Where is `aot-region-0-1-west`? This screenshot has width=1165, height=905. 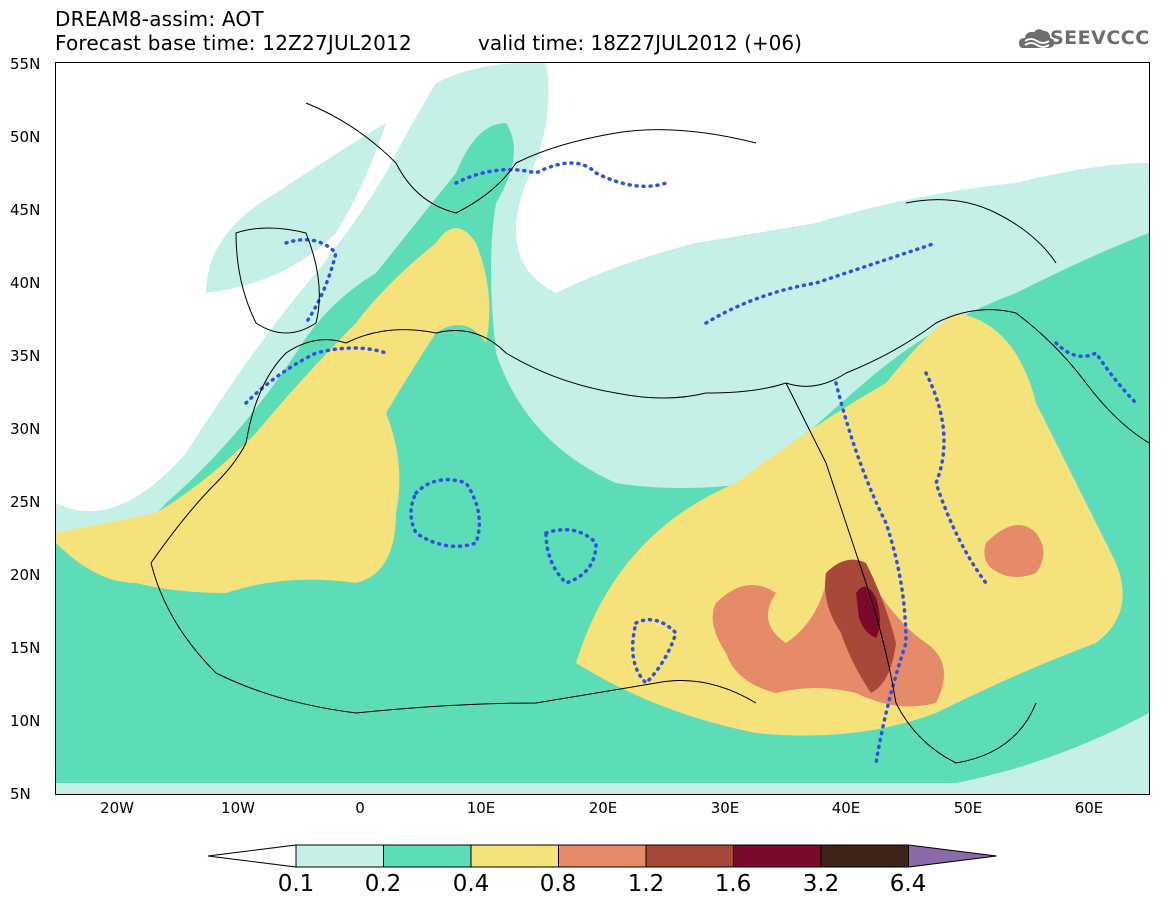
aot-region-0-1-west is located at coordinates (296, 208).